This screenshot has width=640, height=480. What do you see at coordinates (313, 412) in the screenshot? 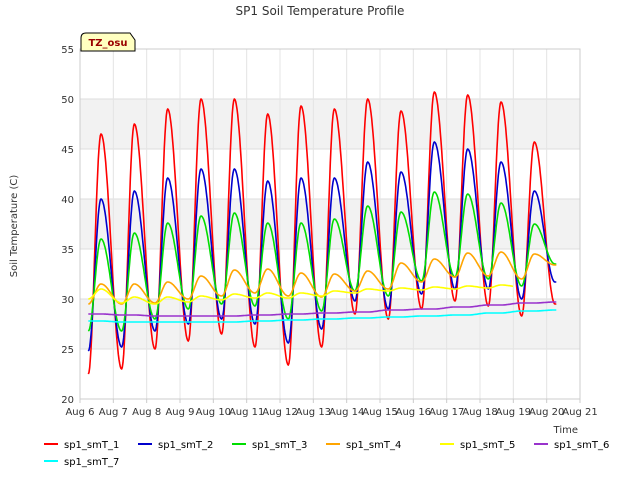
I see `x-tick-label: Aug 13` at bounding box center [313, 412].